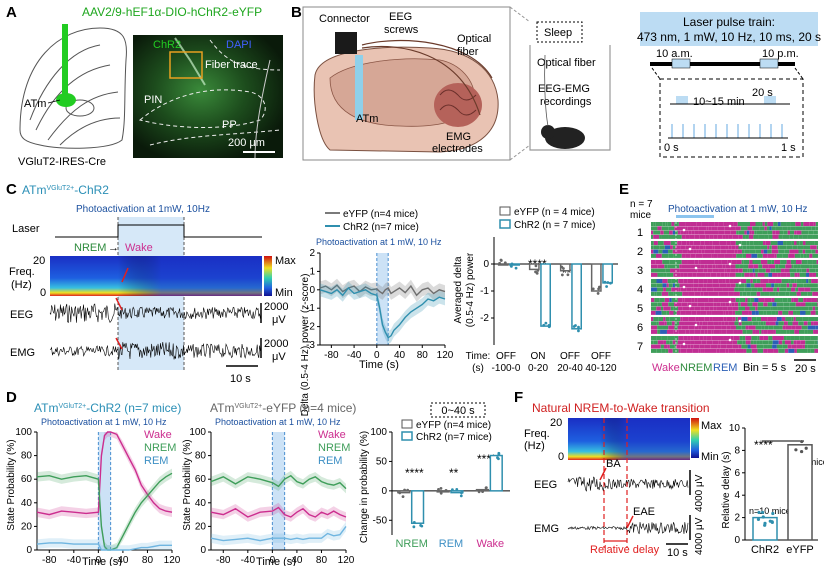 Image resolution: width=824 pixels, height=566 pixels. What do you see at coordinates (296, 12) in the screenshot?
I see `panel-b-label: B` at bounding box center [296, 12].